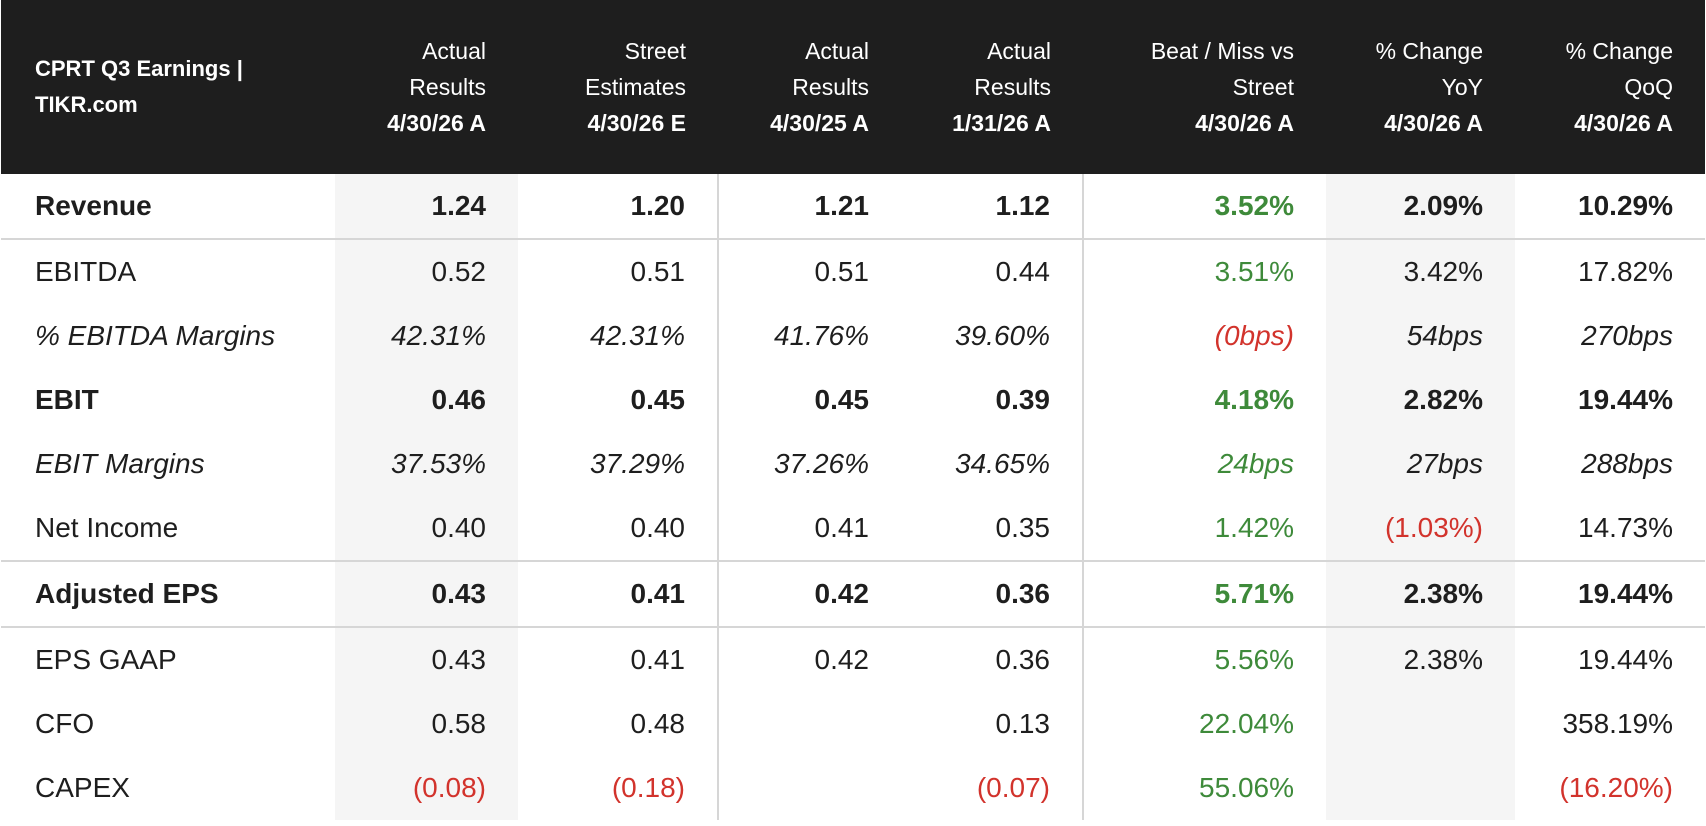 This screenshot has width=1706, height=826. I want to click on table-cell: 17.82%, so click(1625, 271).